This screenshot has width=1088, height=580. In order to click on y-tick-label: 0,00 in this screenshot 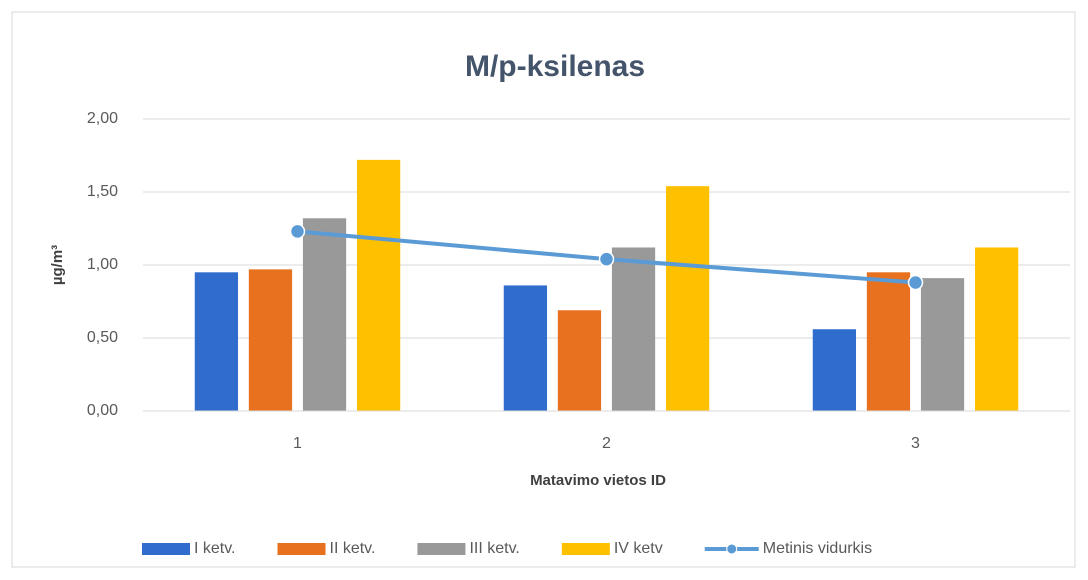, I will do `click(102, 410)`.